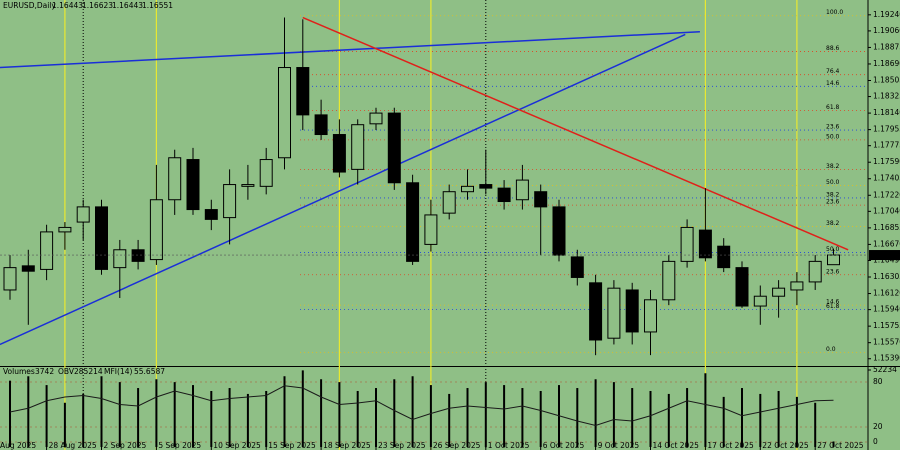 The height and width of the screenshot is (450, 900). What do you see at coordinates (886, 79) in the screenshot?
I see `y-tick-label: 1.18505` at bounding box center [886, 79].